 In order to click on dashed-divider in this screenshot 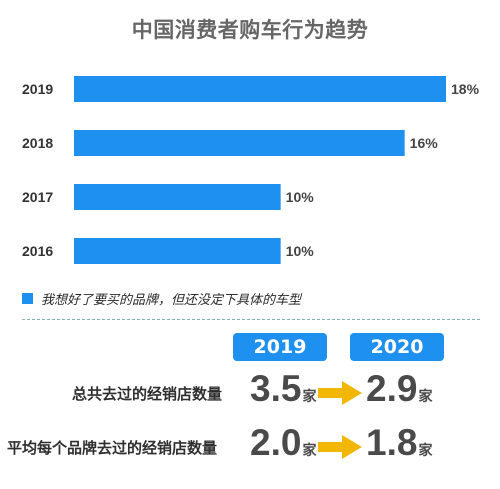, I will do `click(251, 319)`.